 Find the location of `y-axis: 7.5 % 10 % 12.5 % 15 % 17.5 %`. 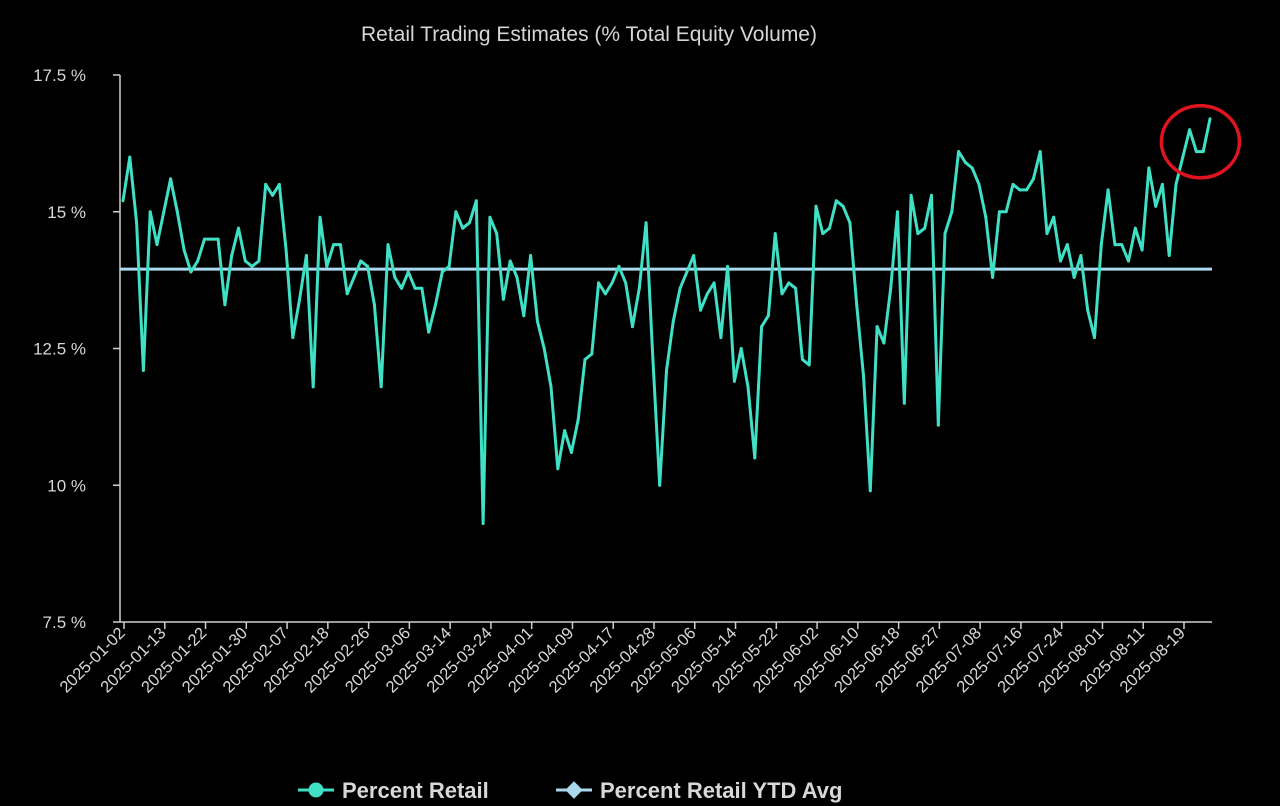

y-axis: 7.5 % 10 % 12.5 % 15 % 17.5 % is located at coordinates (77, 349).